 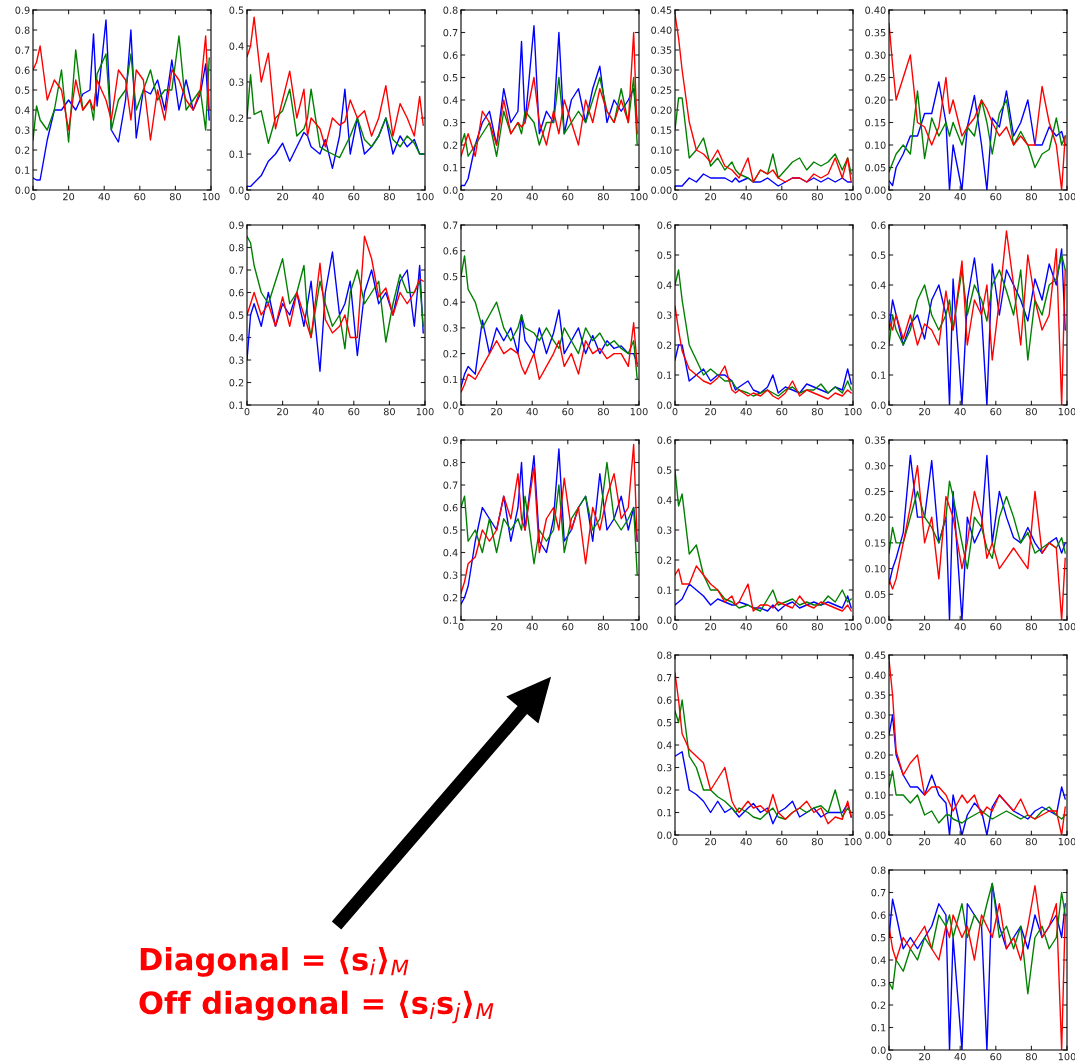 What do you see at coordinates (236, 225) in the screenshot?
I see `y-tick-label: 0.9` at bounding box center [236, 225].